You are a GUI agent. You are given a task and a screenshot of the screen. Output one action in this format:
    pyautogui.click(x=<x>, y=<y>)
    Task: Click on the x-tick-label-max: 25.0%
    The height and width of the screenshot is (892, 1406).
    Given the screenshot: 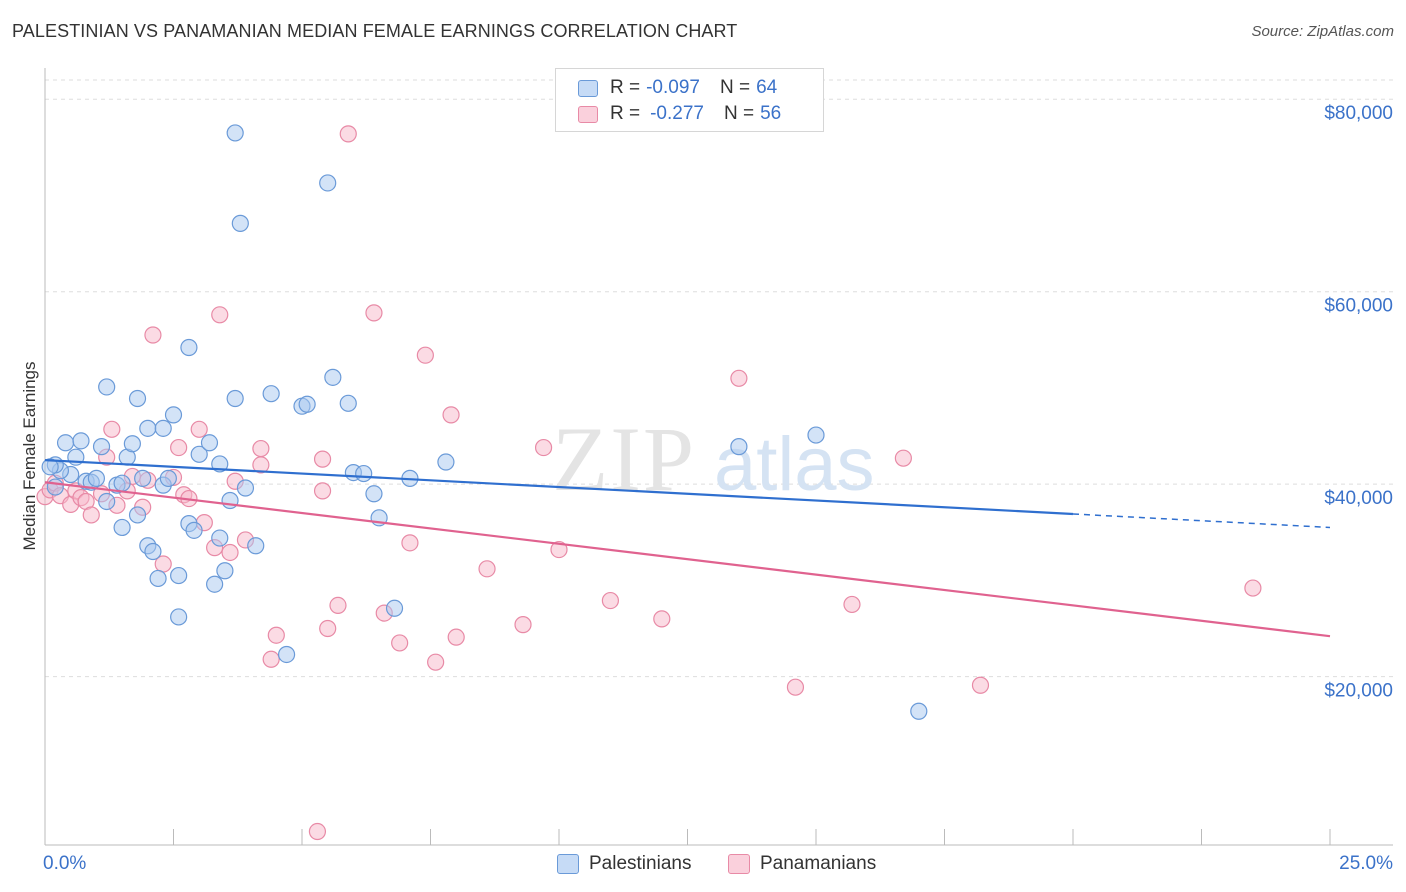 What is the action you would take?
    pyautogui.click(x=1366, y=863)
    